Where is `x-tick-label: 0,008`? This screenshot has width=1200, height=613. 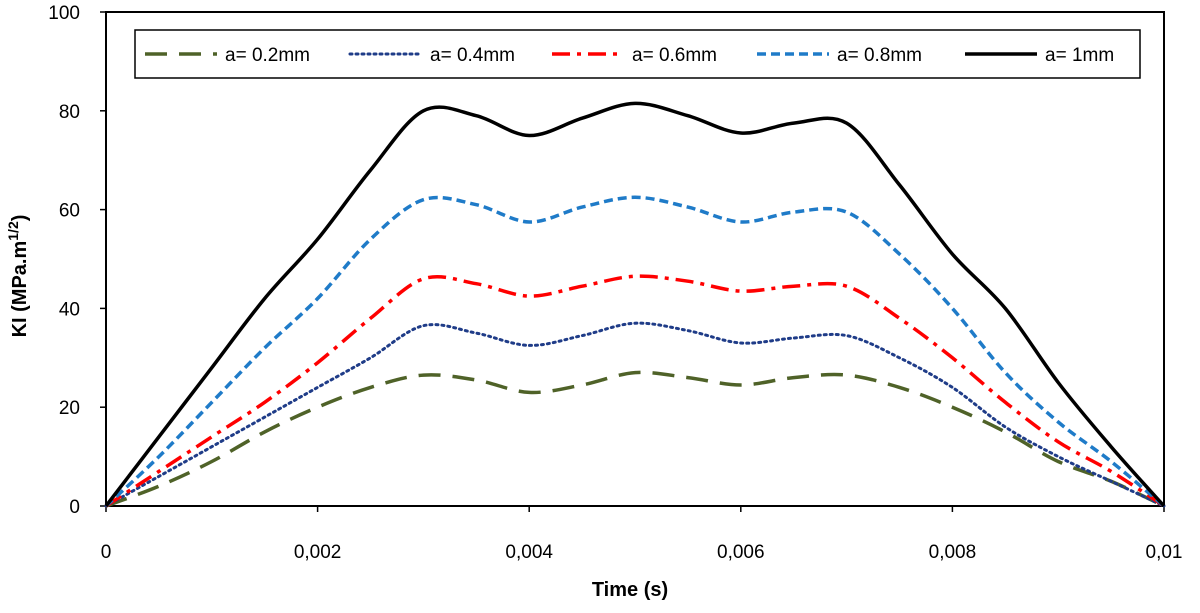
x-tick-label: 0,008 is located at coordinates (953, 552).